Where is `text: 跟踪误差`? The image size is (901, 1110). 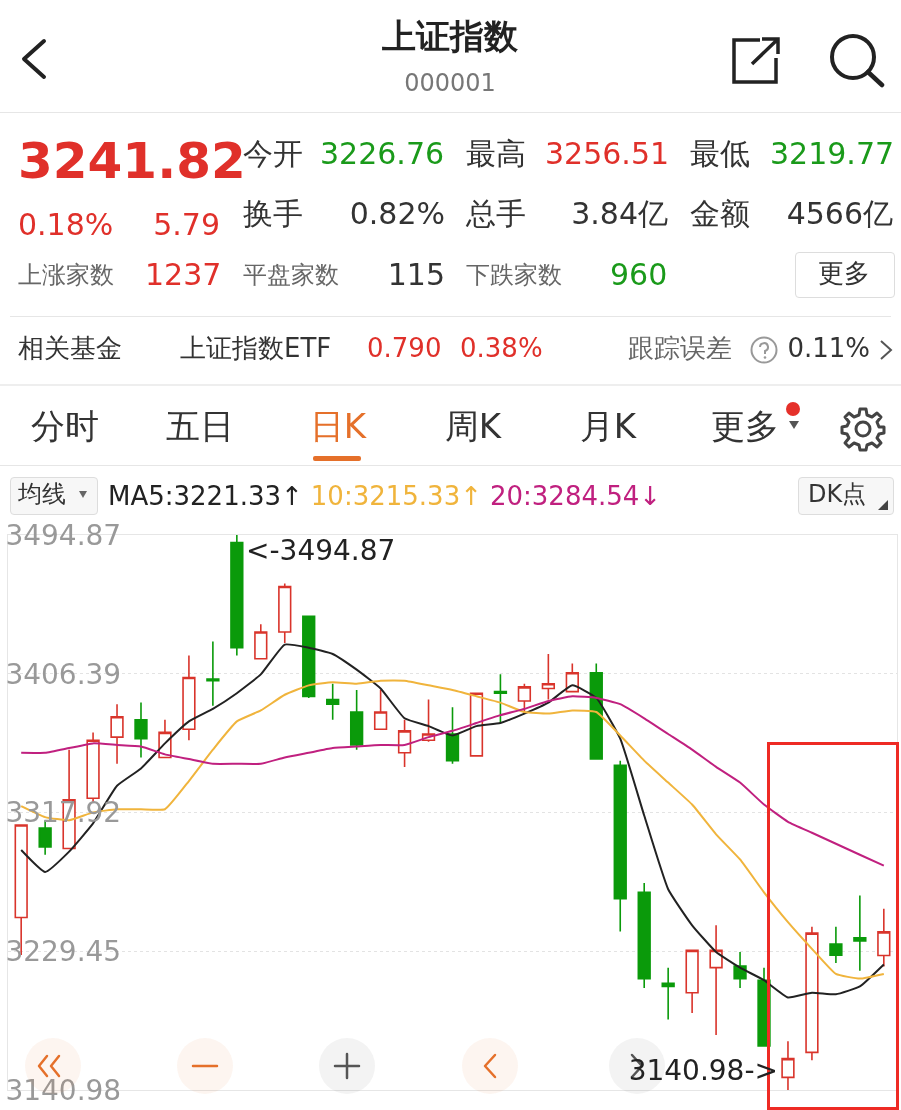
text: 跟踪误差 is located at coordinates (680, 347).